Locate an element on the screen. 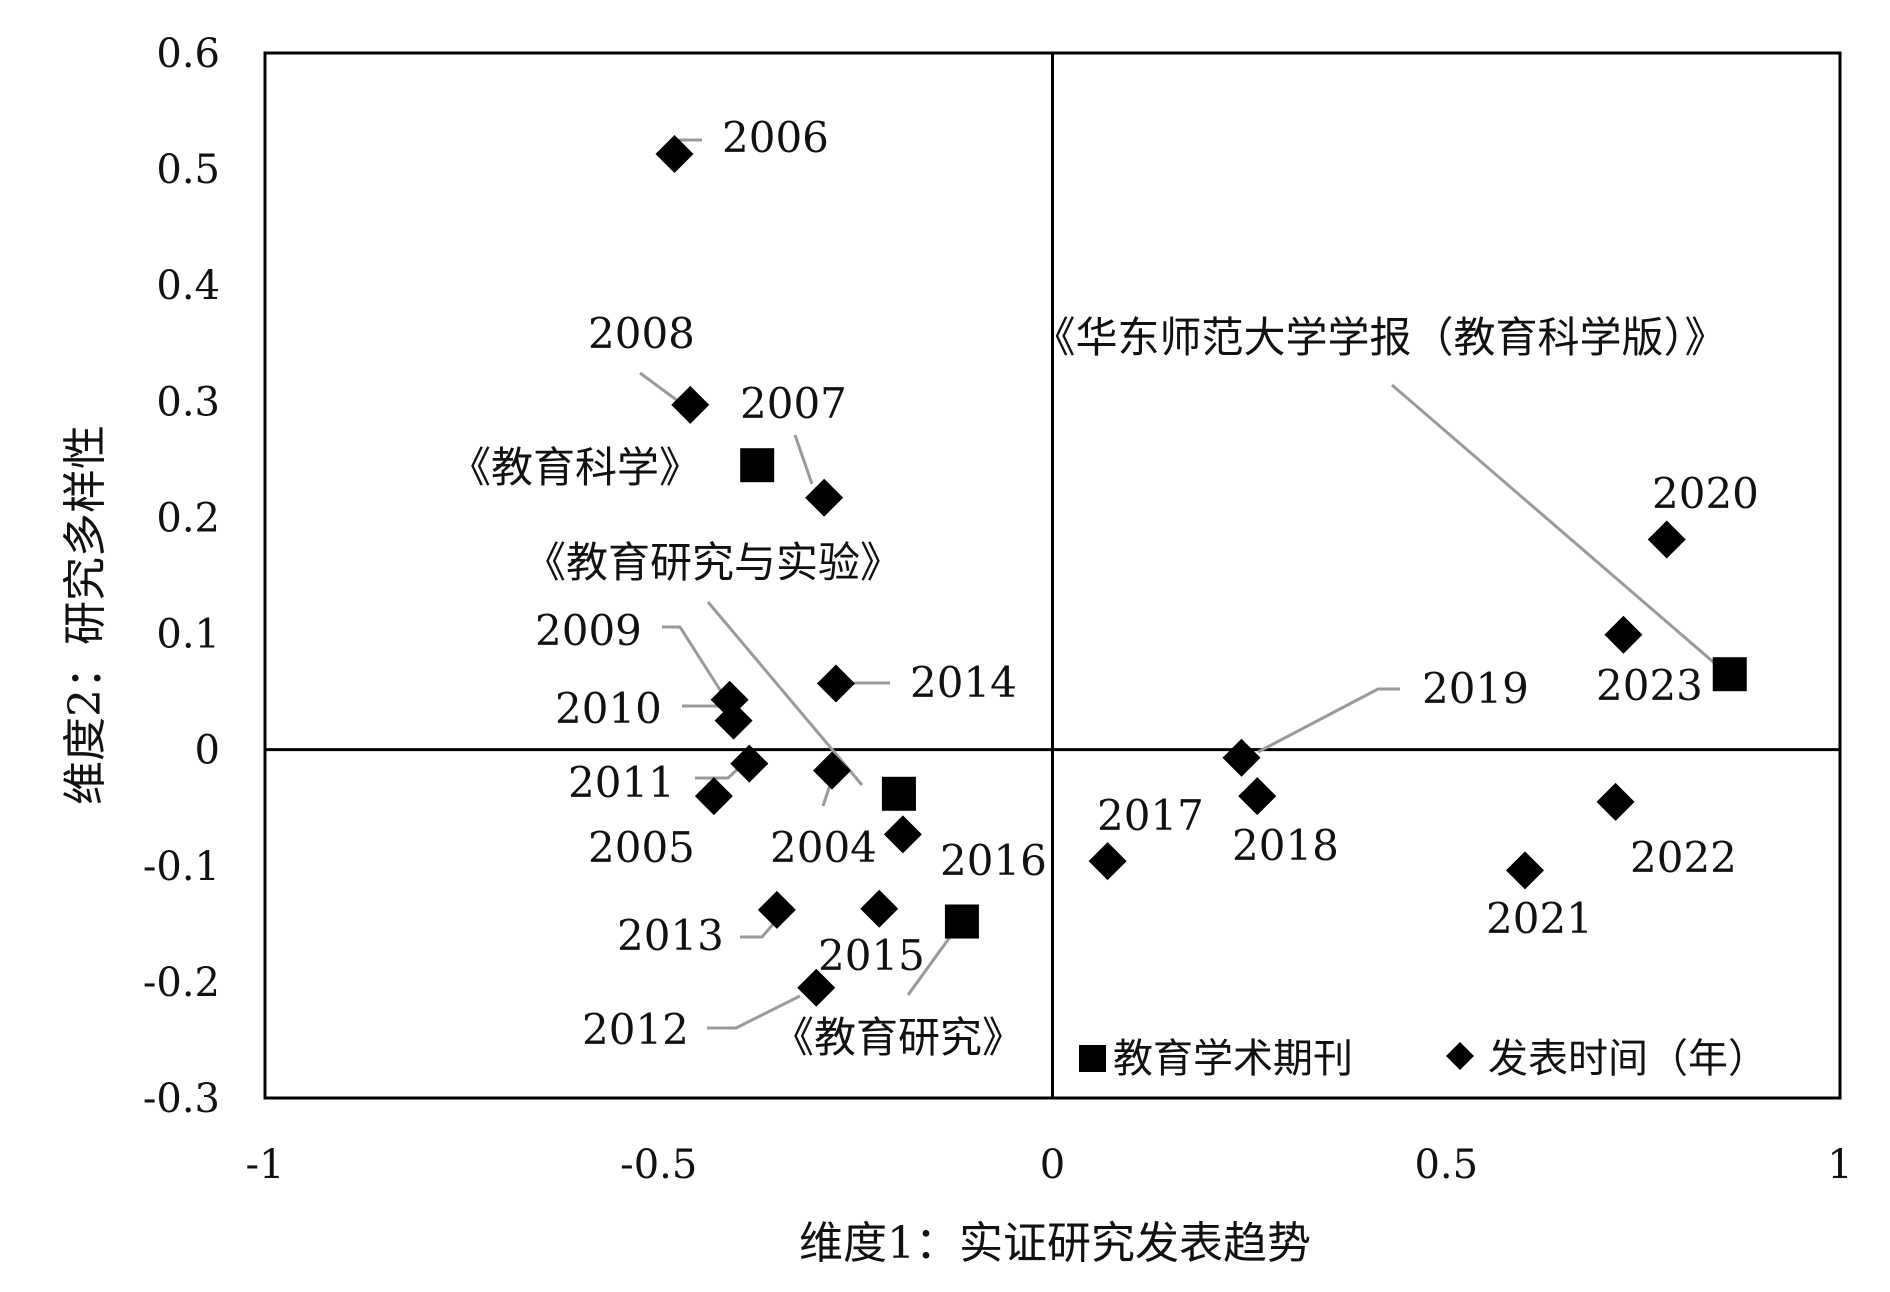  point-year-2017 is located at coordinates (1107, 861).